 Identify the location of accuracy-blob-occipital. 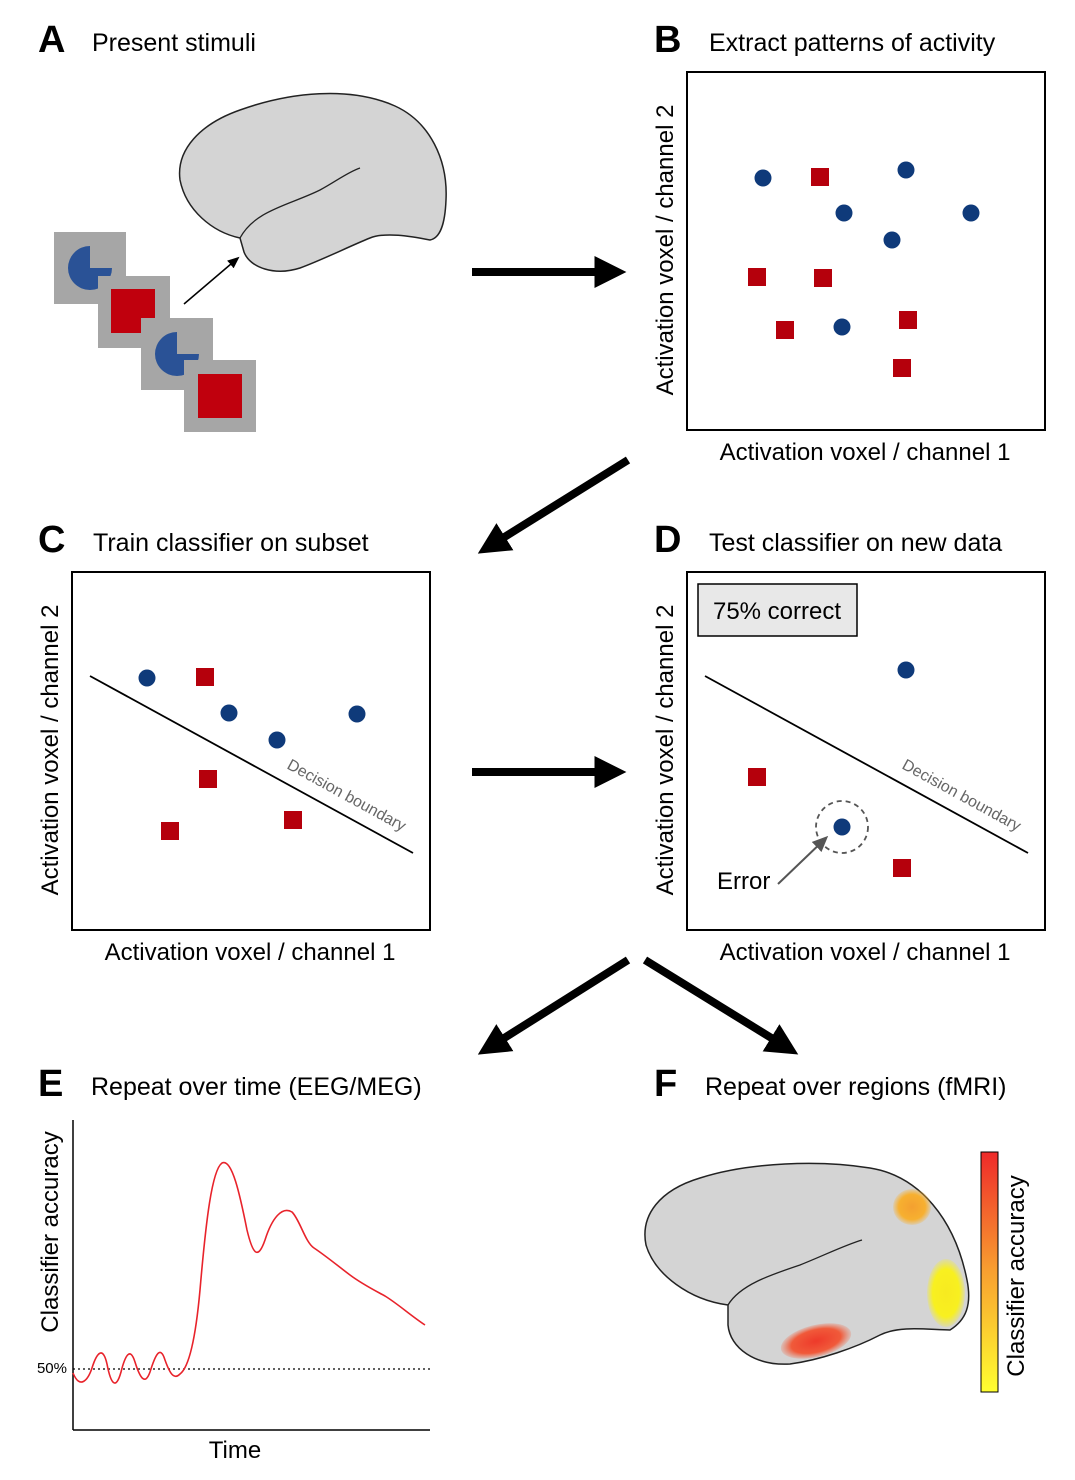
(946, 1293).